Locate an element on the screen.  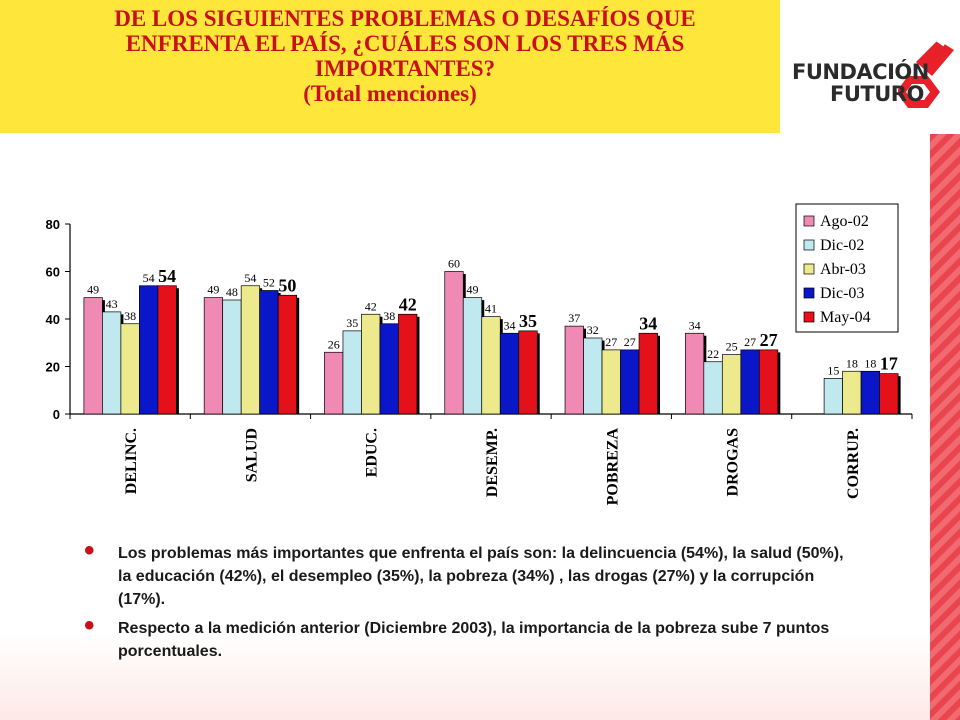
data-label: 15 is located at coordinates (833, 370).